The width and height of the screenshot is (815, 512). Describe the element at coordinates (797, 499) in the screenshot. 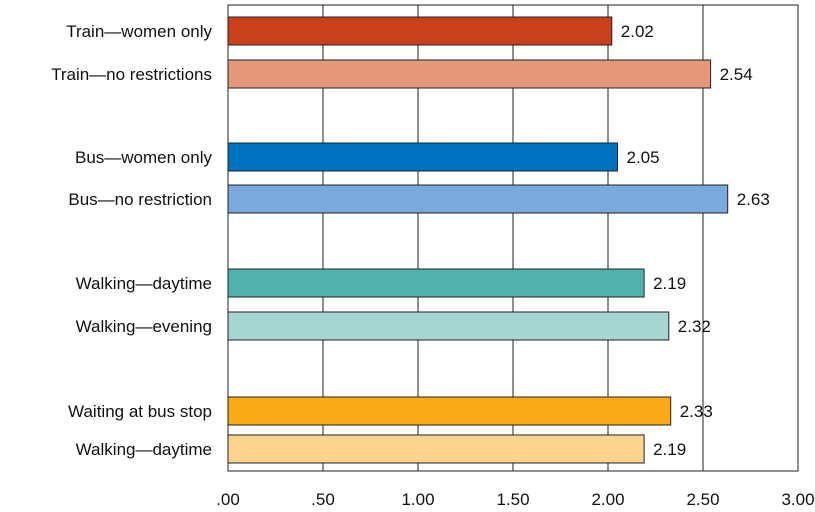

I see `x-tick-label: 3.00` at that location.